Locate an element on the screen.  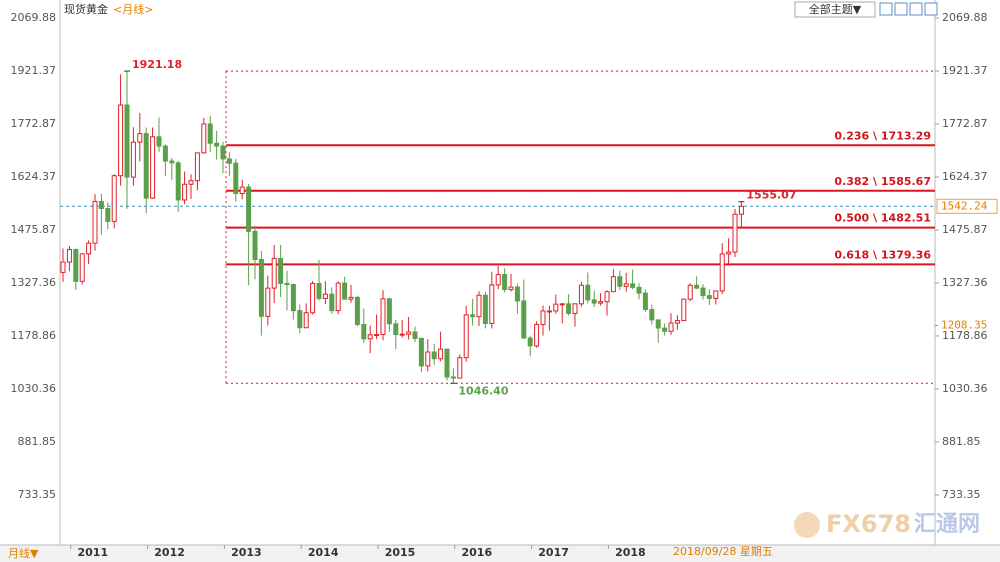
period-button: 月线▼ is located at coordinates (23, 553).